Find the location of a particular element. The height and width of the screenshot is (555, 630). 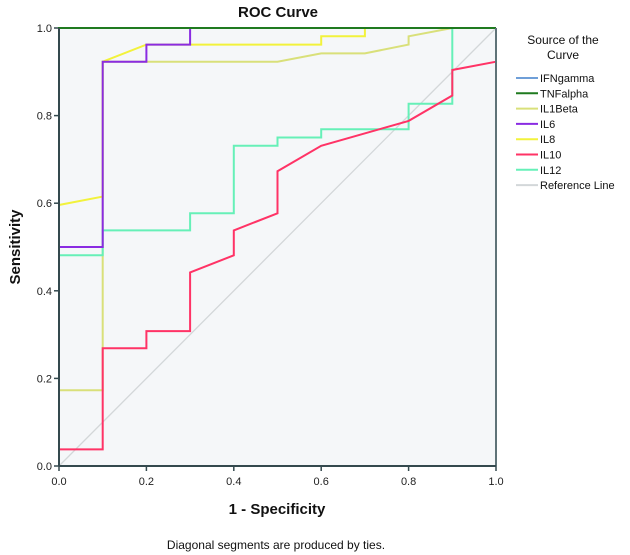

legend-title-line-2: Curve is located at coordinates (563, 55).